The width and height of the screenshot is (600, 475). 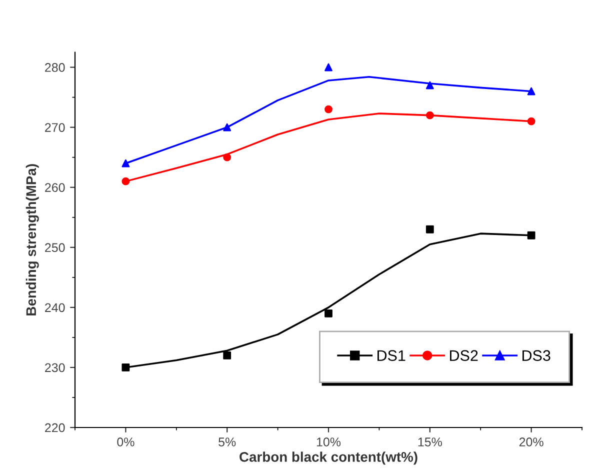 I want to click on x-axis-title: Carbon black content(wt%), so click(x=329, y=458).